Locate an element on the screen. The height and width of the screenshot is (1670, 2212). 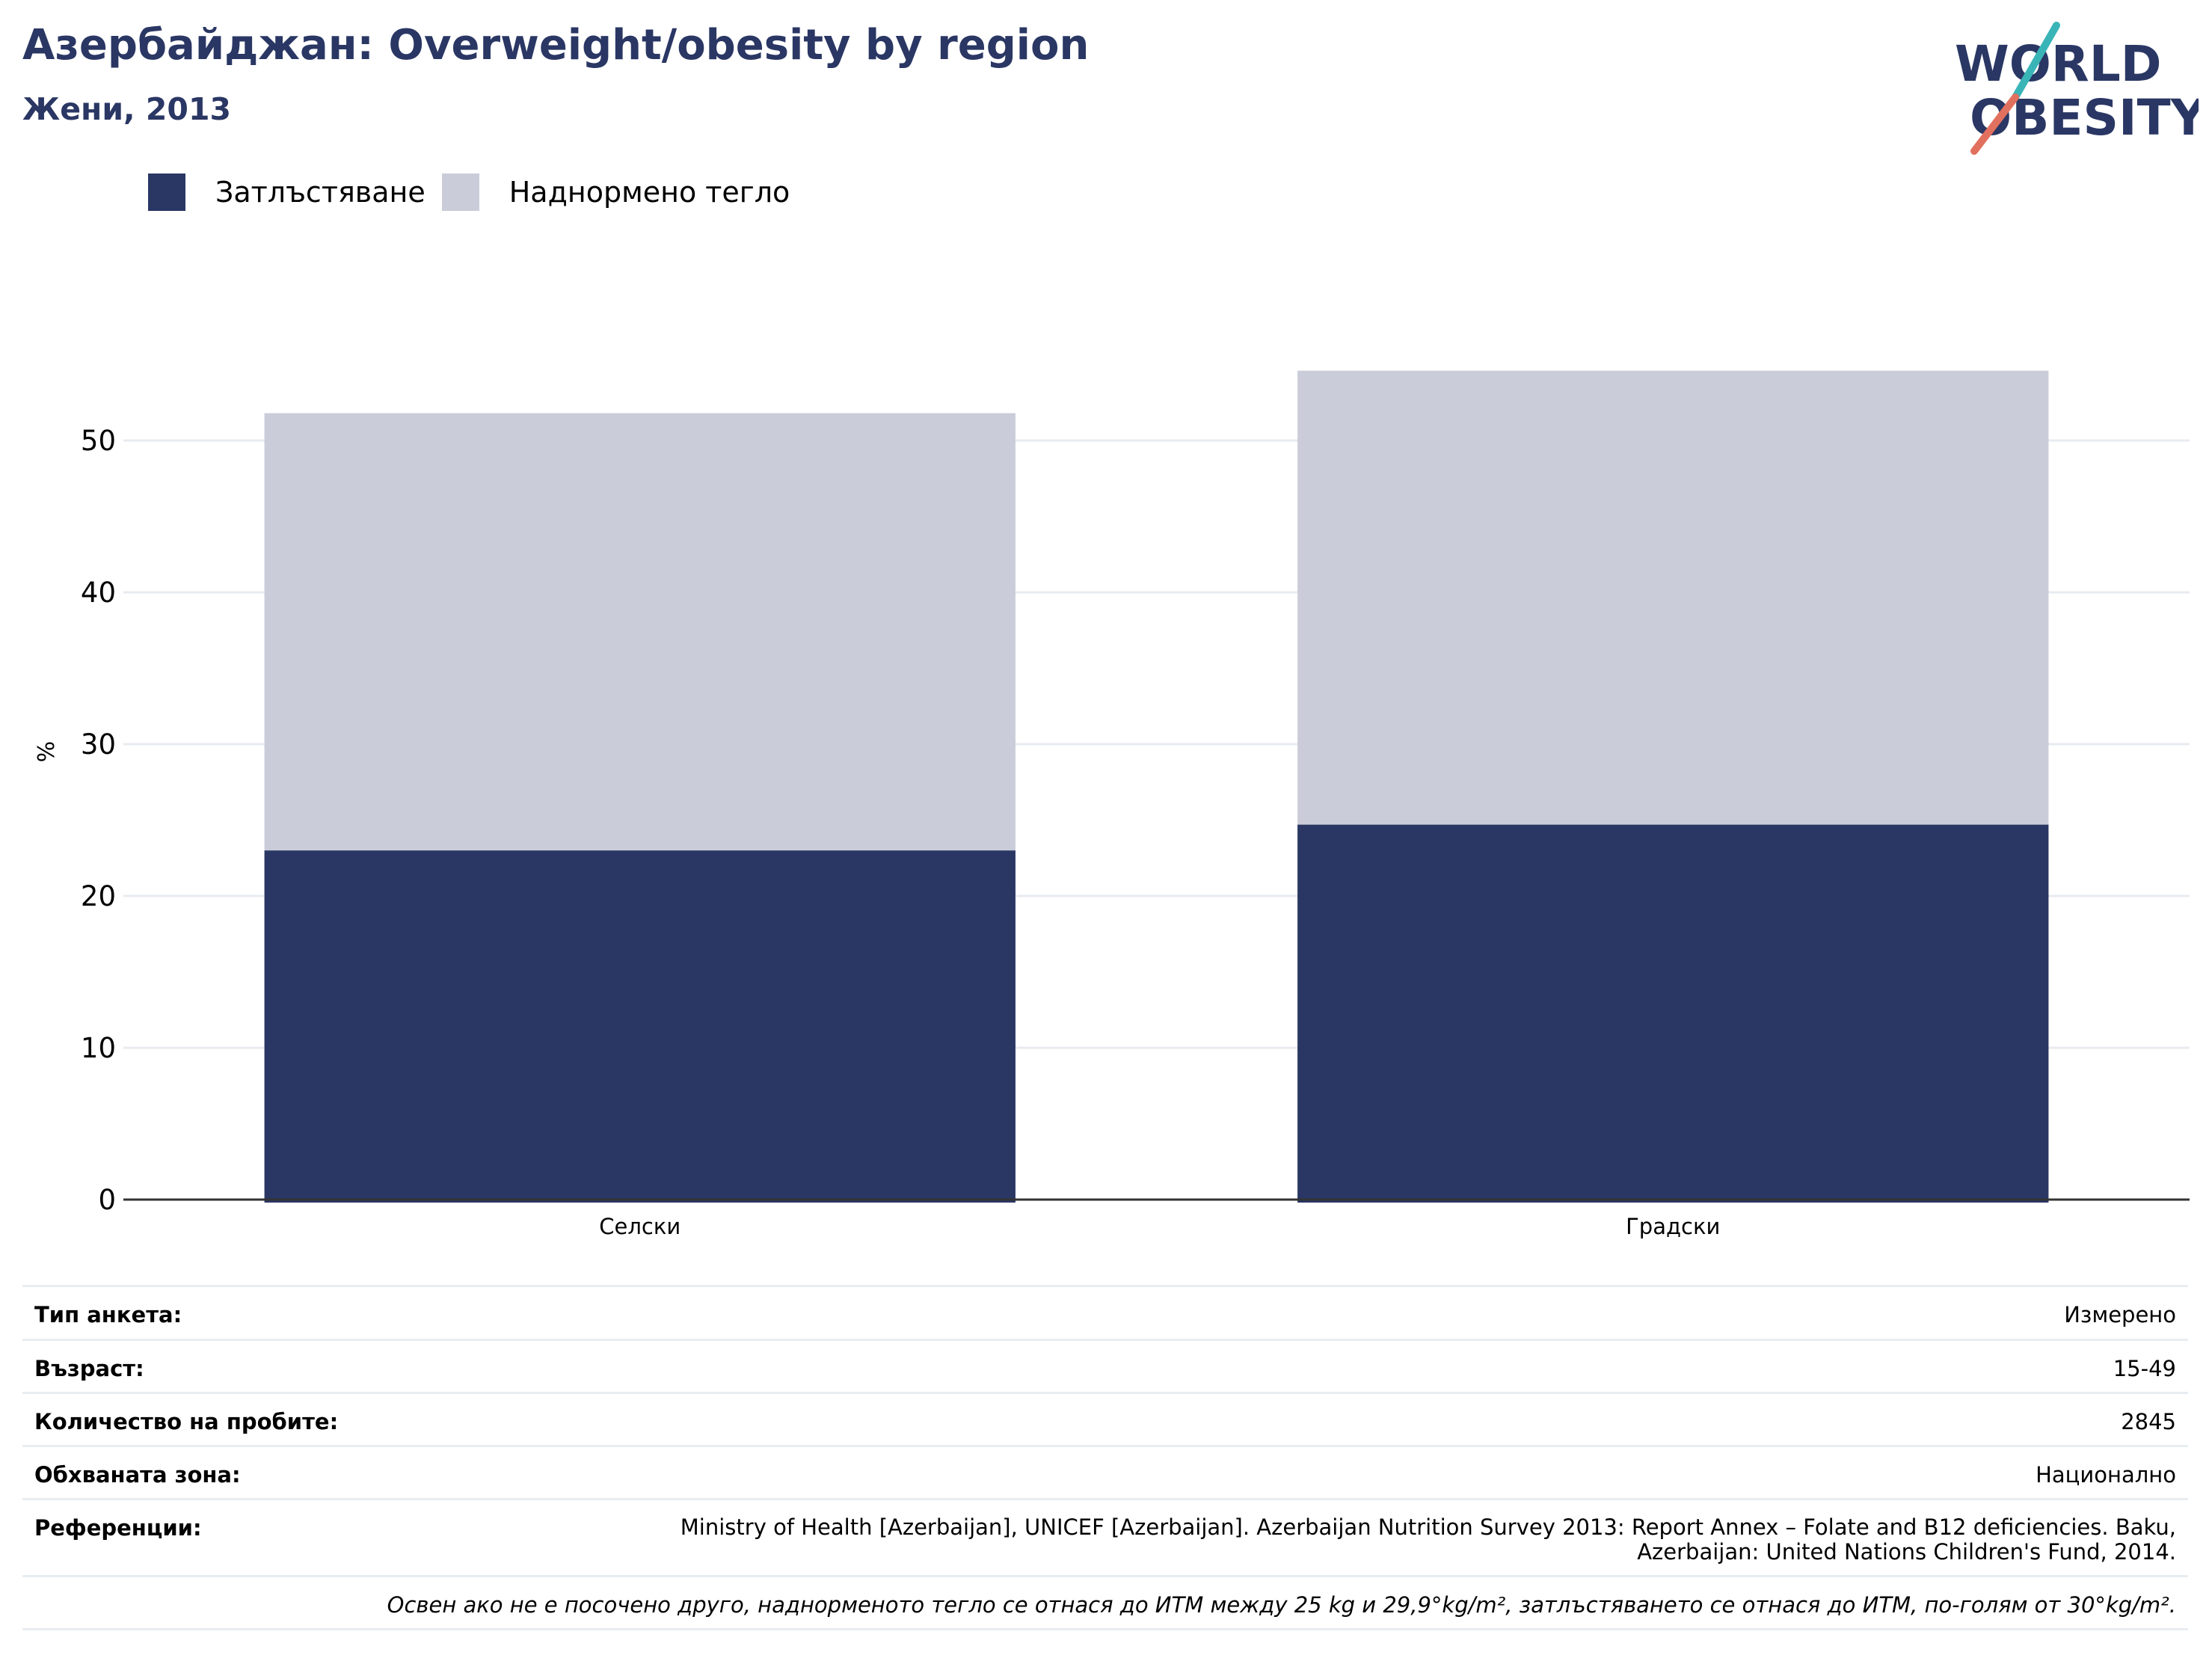
legend-item-obesity: Затлъстяване is located at coordinates (286, 192).